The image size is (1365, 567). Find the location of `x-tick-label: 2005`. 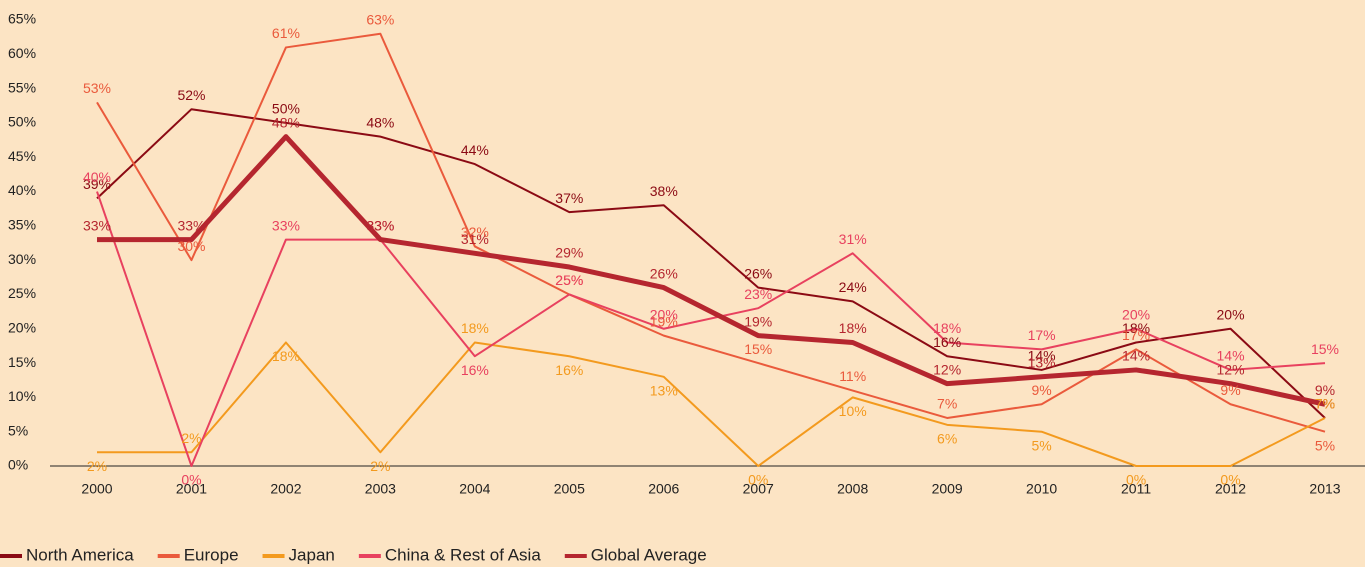

x-tick-label: 2005 is located at coordinates (569, 489).